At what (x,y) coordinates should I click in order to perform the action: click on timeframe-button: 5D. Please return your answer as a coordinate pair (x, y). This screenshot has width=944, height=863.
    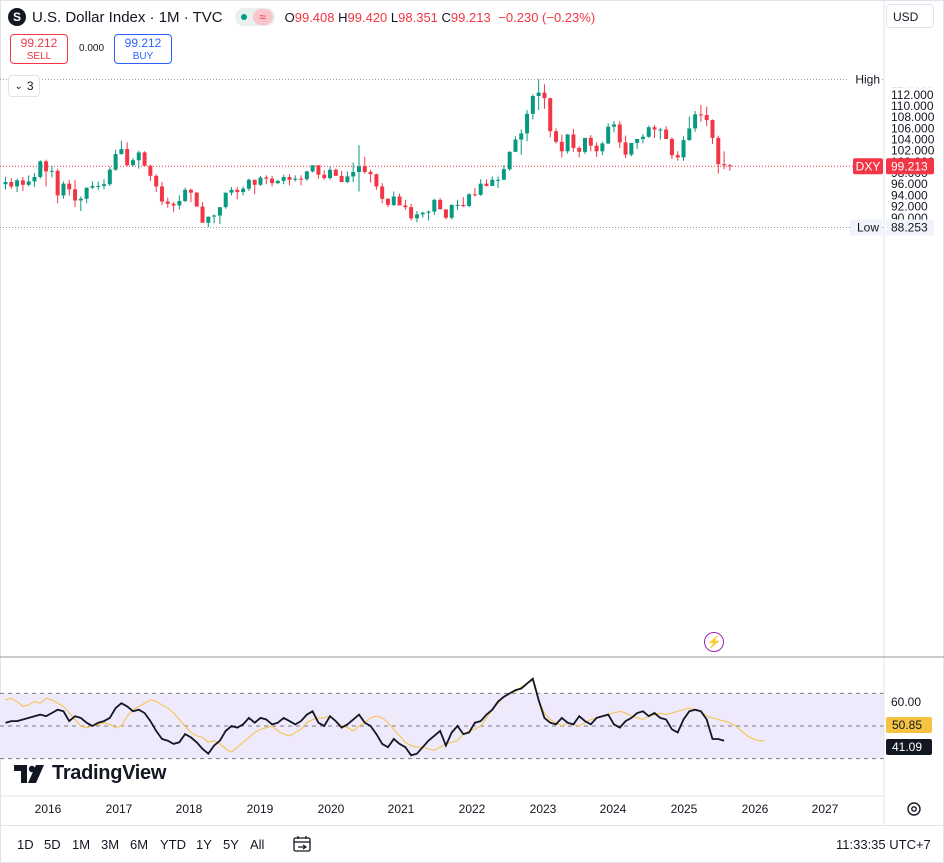
    Looking at the image, I should click on (52, 844).